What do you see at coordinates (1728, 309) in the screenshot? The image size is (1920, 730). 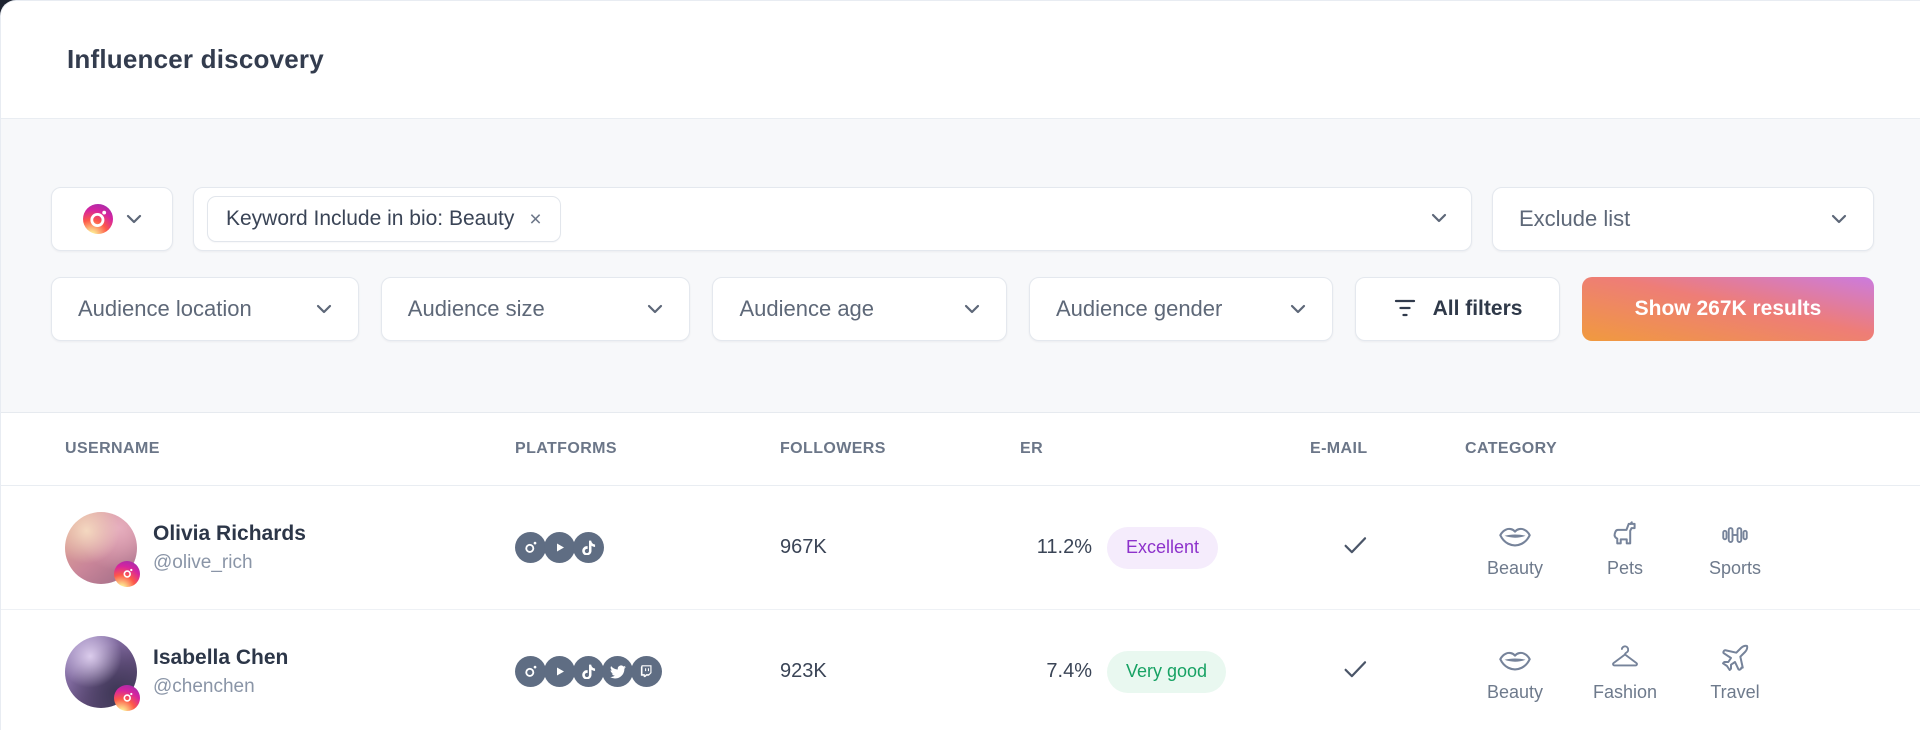 I see `show-results-button: Show 267K results` at bounding box center [1728, 309].